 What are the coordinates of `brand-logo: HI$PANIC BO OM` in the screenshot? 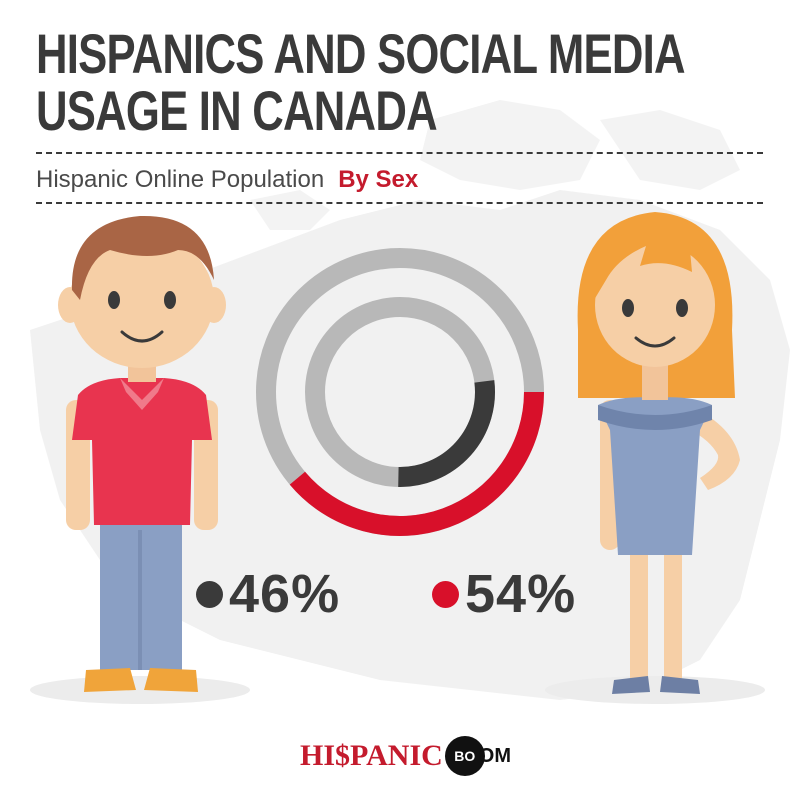 It's located at (405, 756).